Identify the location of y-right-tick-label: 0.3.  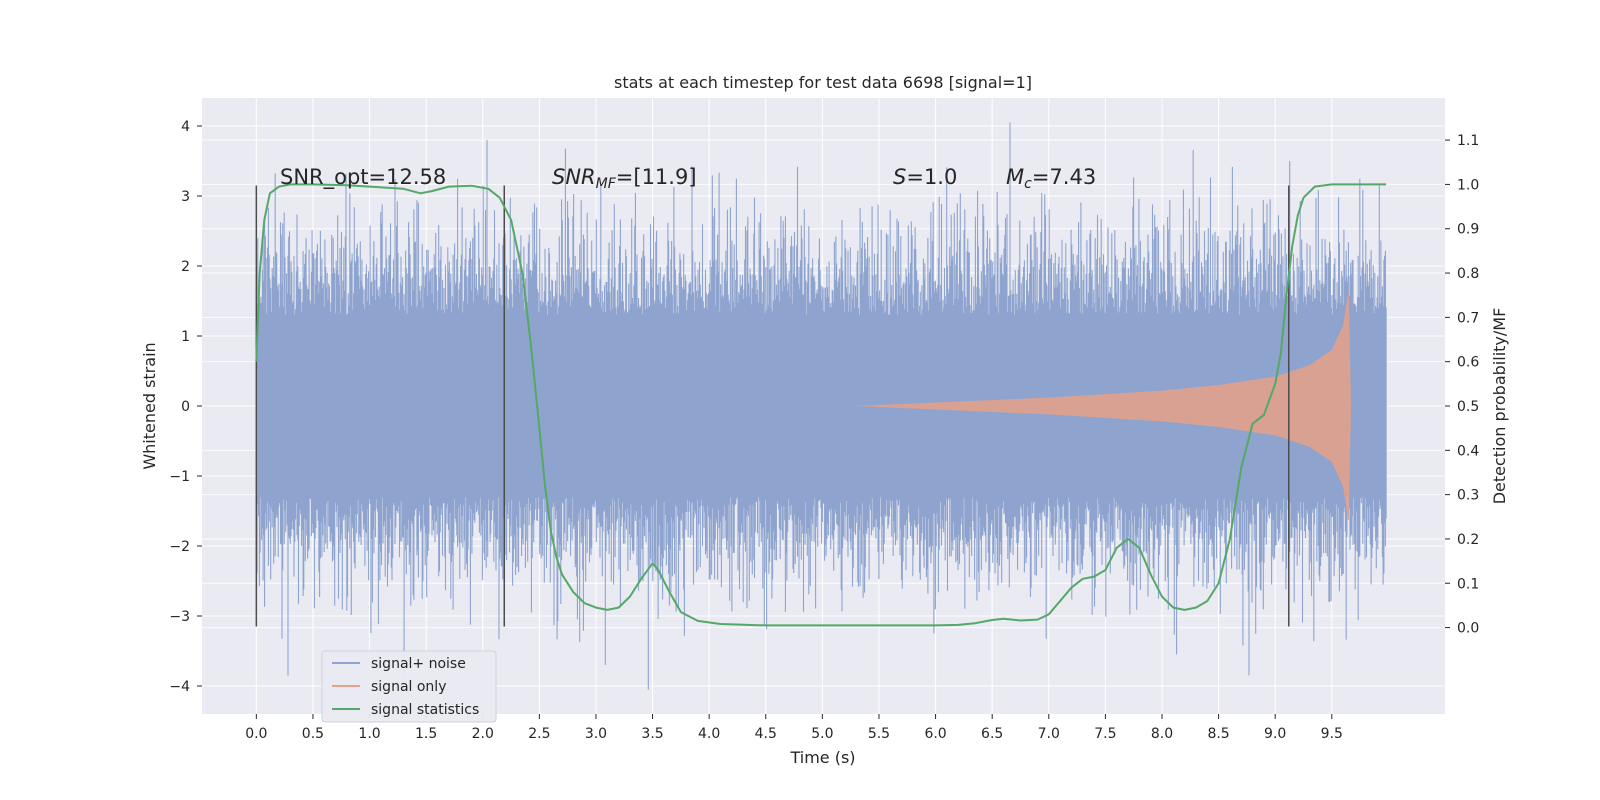
(1468, 496).